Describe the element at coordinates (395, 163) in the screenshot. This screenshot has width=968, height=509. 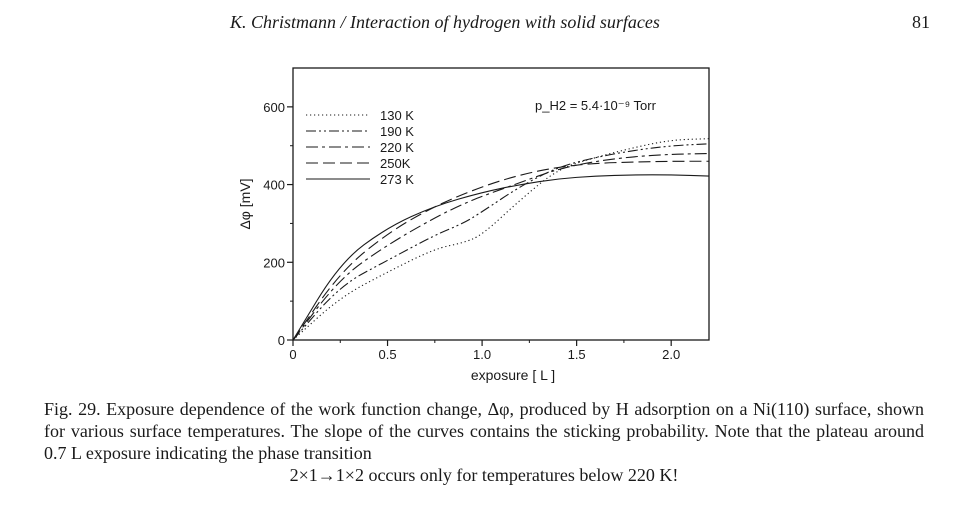
I see `legend-label-3: 250K` at that location.